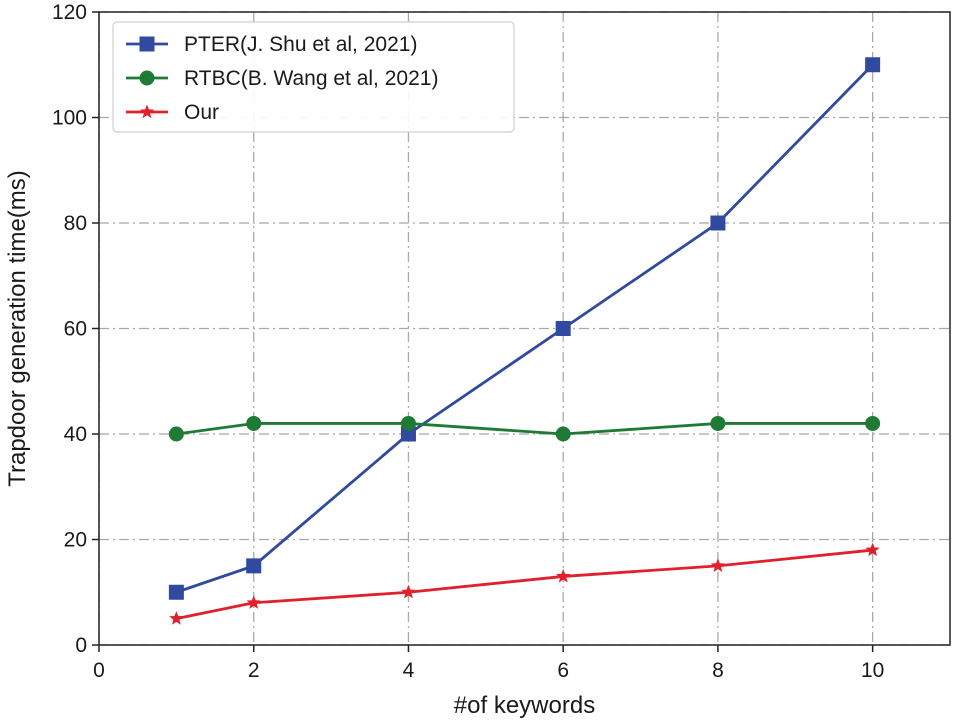  Describe the element at coordinates (99, 670) in the screenshot. I see `x-tick-label: 0` at that location.